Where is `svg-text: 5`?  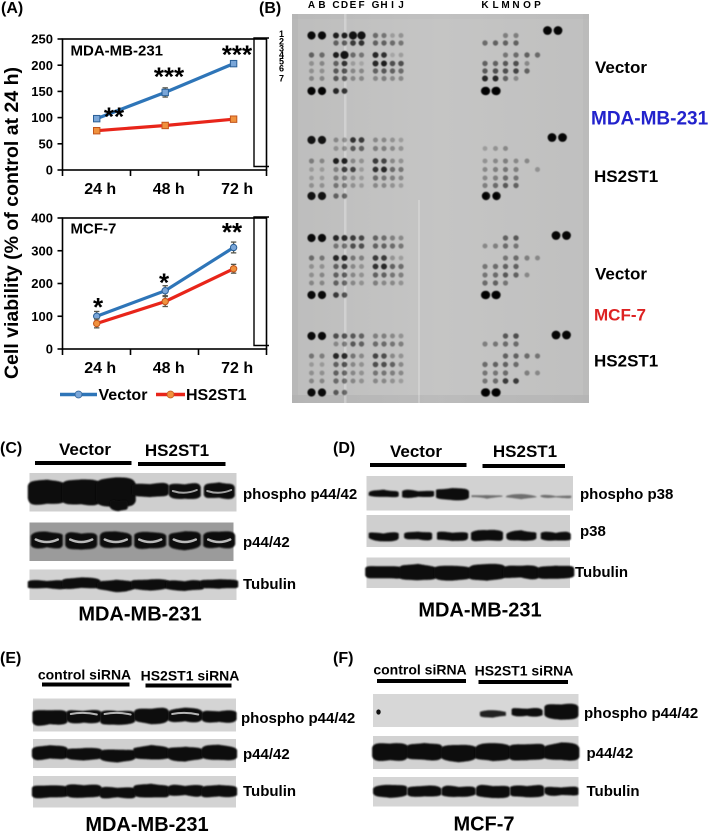
svg-text: 5 is located at coordinates (281, 62).